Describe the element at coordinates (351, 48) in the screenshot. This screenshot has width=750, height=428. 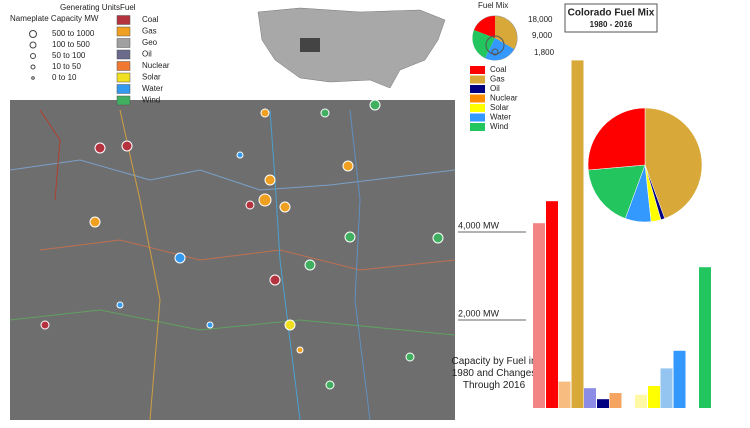
I see `us-inset` at that location.